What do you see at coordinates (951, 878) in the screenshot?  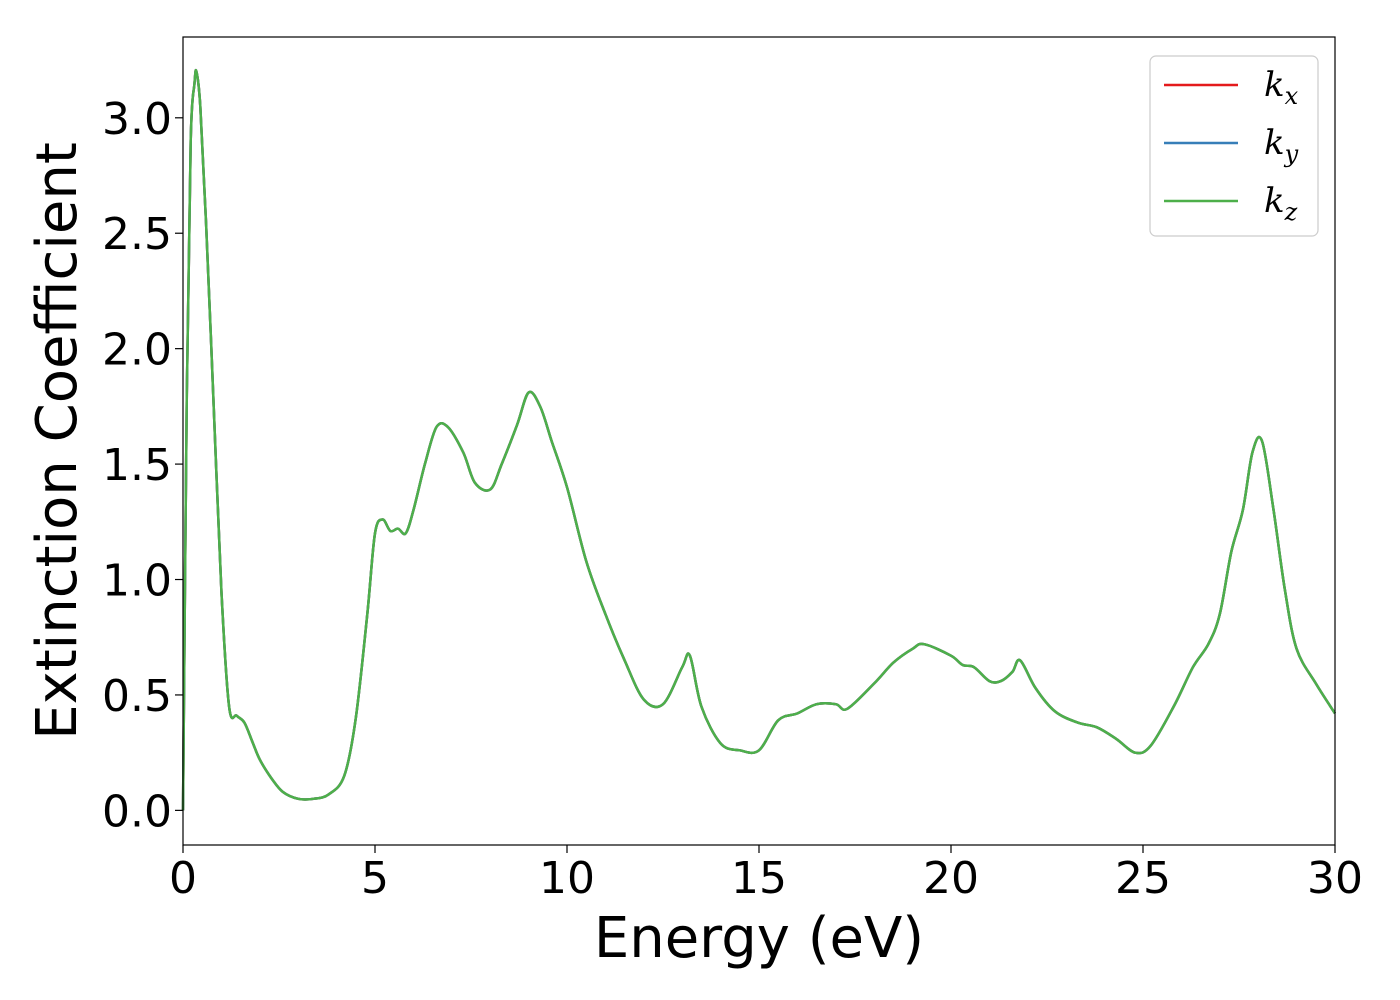 I see `x-tick-label: 20` at bounding box center [951, 878].